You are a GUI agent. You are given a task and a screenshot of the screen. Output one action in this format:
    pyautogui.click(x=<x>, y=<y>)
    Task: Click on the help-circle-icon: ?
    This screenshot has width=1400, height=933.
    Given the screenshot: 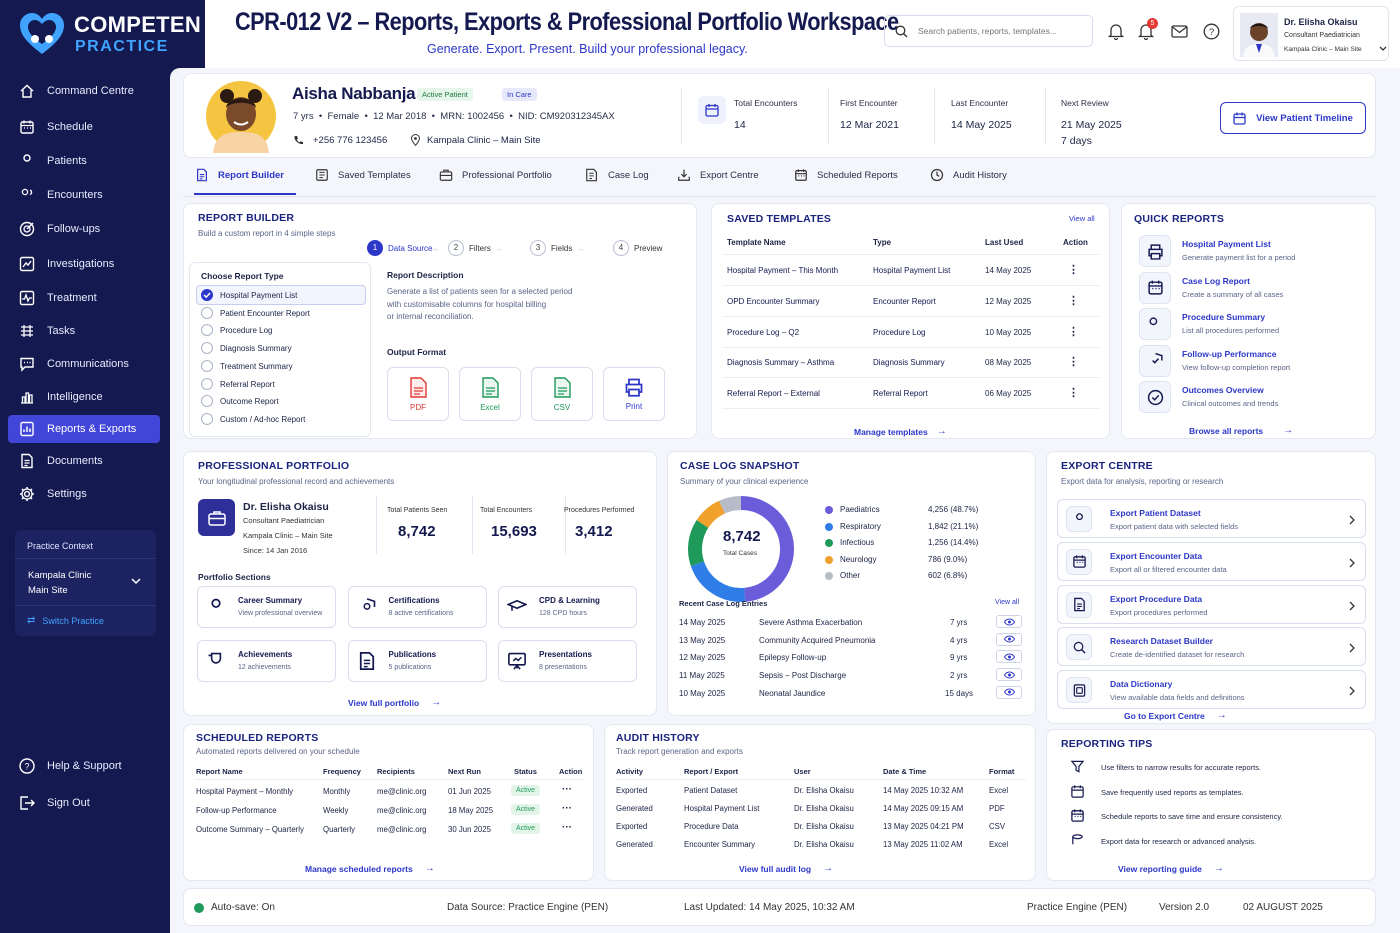 What is the action you would take?
    pyautogui.click(x=1211, y=31)
    